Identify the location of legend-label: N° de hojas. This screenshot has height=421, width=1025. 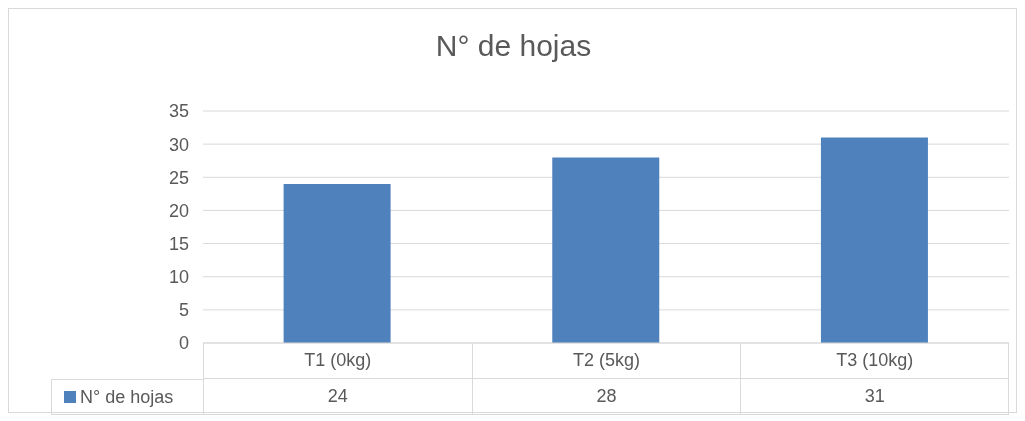
(127, 397).